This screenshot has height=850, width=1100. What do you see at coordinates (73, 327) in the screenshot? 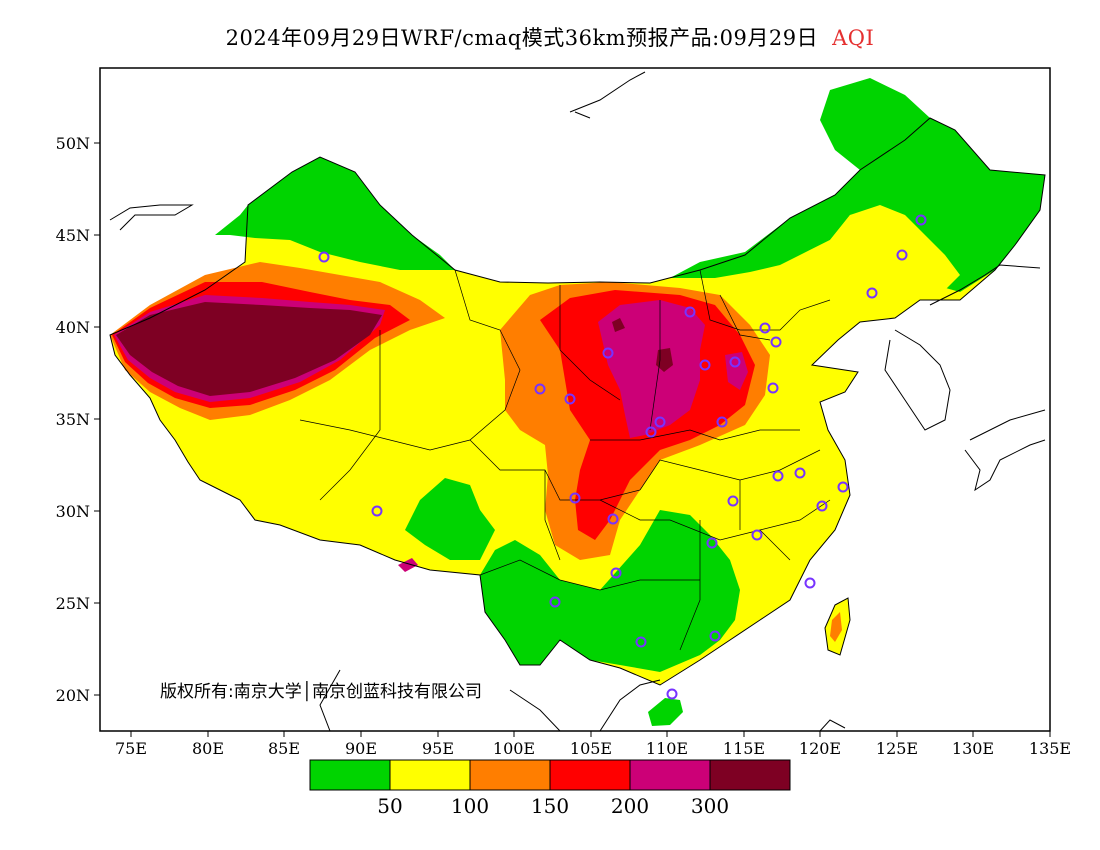
I see `lat-label-40n: 40N` at bounding box center [73, 327].